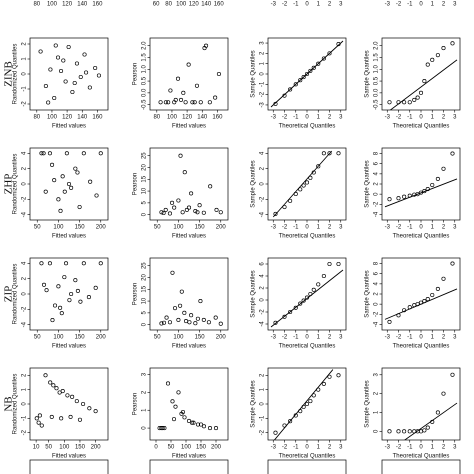 The image size is (474, 474). I want to click on x-tick-label: 1, so click(319, 338).